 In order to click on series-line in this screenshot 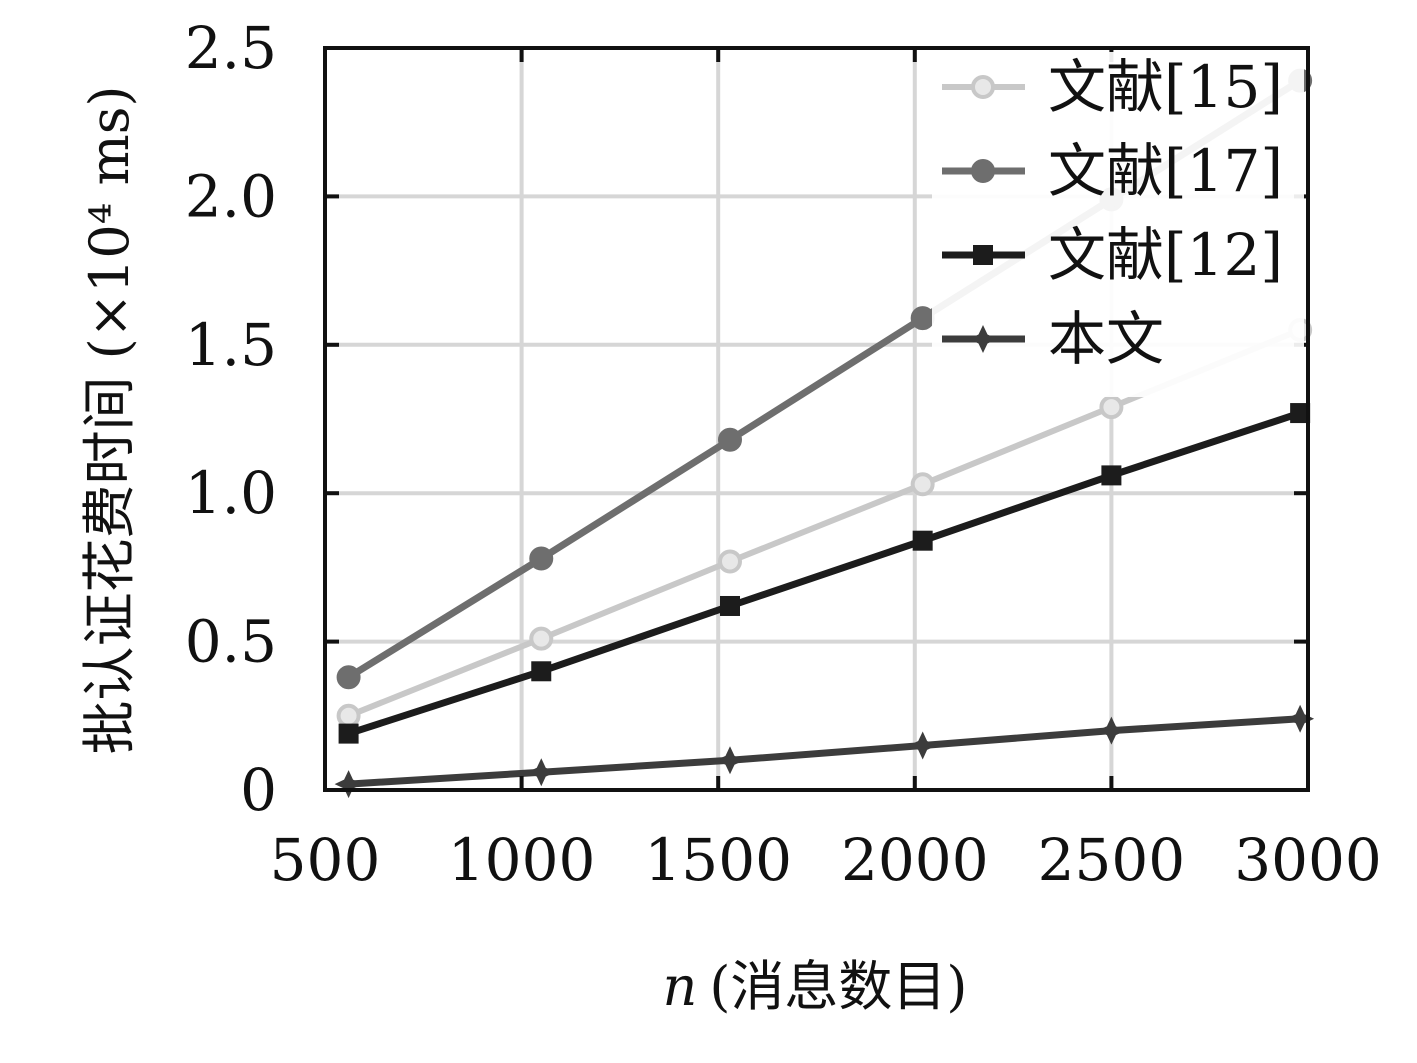, I will do `click(824, 751)`.